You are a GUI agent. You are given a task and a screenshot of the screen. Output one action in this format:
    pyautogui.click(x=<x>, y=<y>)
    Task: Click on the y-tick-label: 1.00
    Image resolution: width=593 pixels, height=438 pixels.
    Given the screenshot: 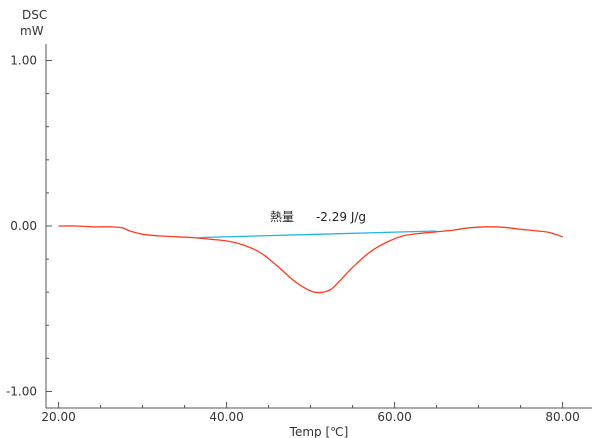 What is the action you would take?
    pyautogui.click(x=23, y=61)
    